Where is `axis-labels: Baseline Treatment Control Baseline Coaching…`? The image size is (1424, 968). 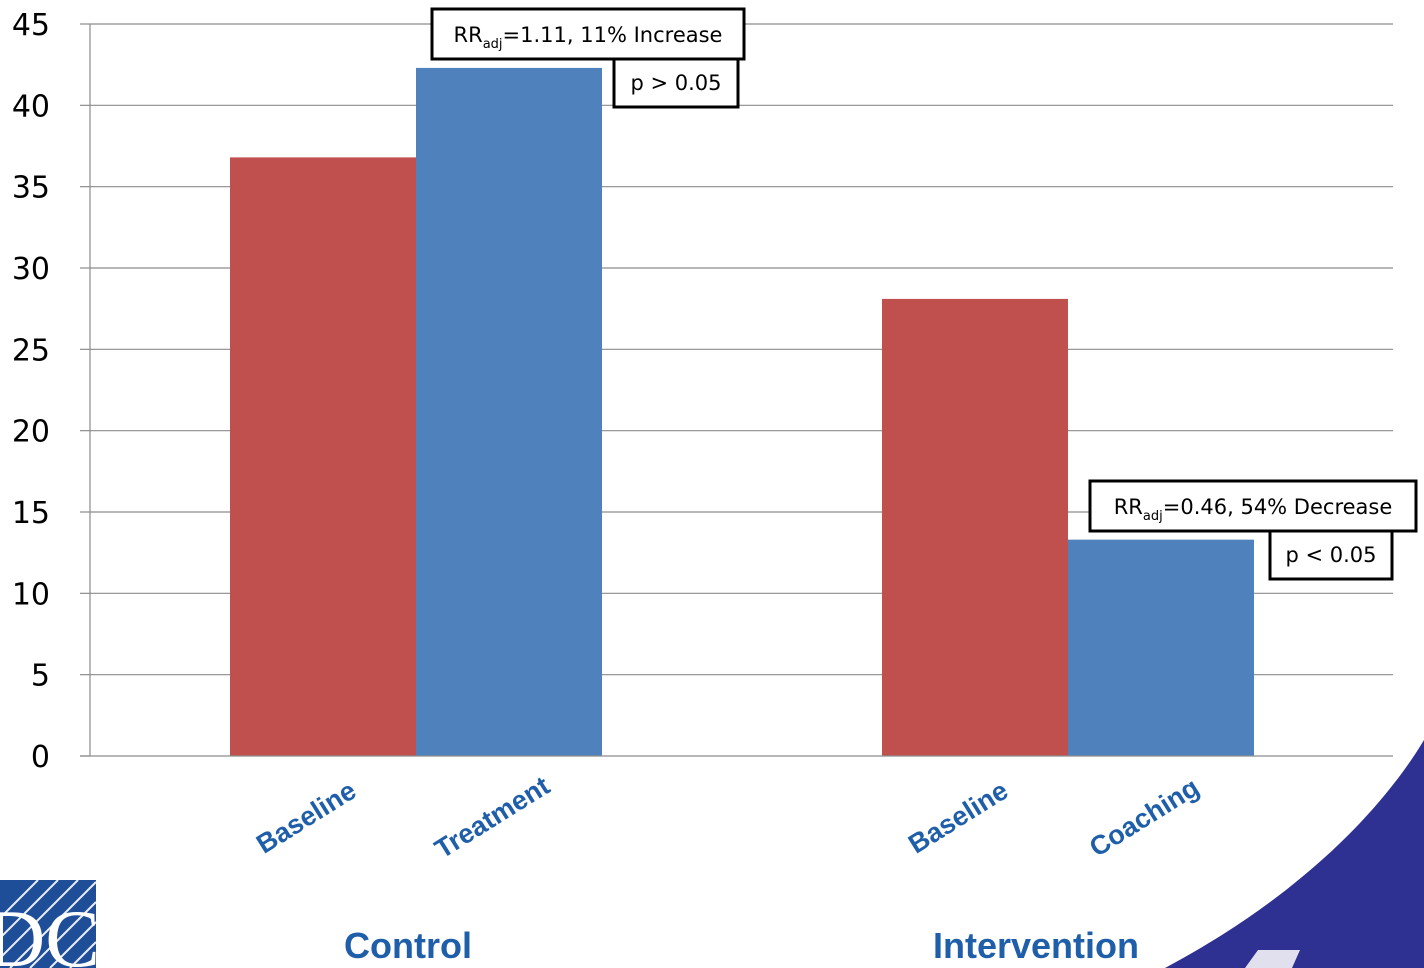 axis-labels: Baseline Treatment Control Baseline Coaching… is located at coordinates (727, 868).